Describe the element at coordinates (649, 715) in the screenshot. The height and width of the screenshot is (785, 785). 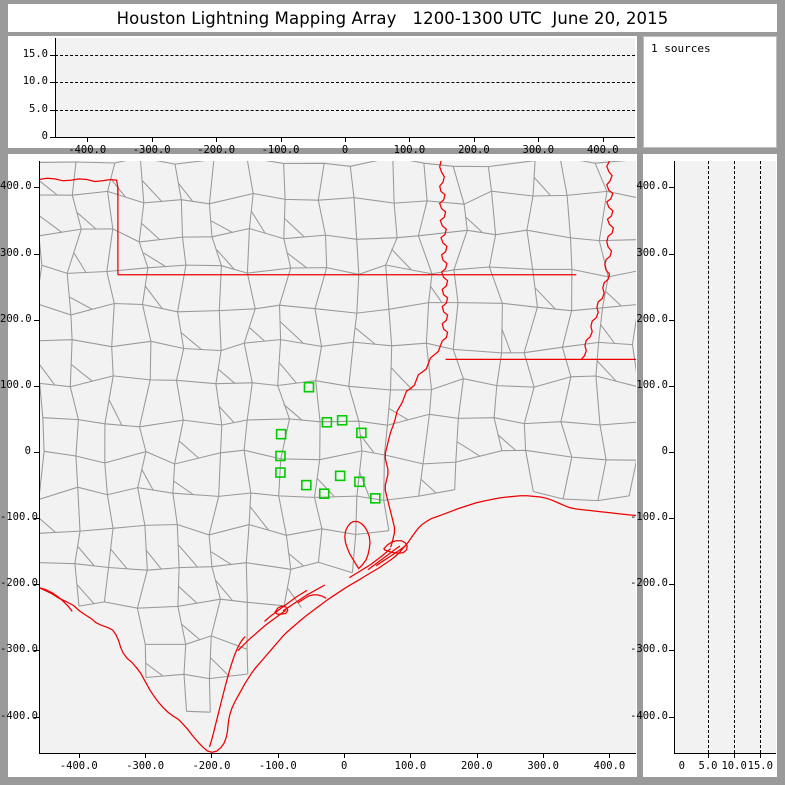
I see `right-plot-y-tick-label: -400.0` at that location.